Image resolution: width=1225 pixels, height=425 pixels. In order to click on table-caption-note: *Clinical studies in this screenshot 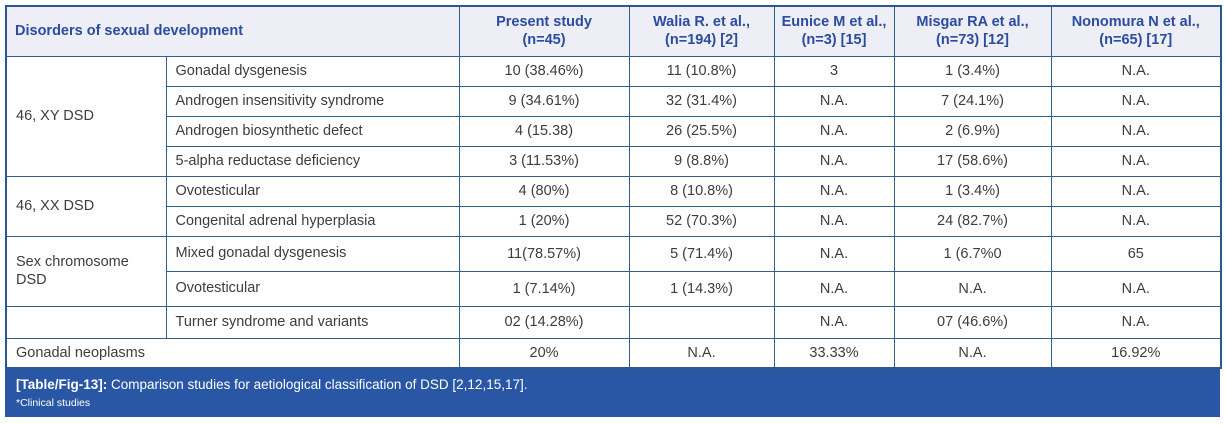, I will do `click(53, 402)`.